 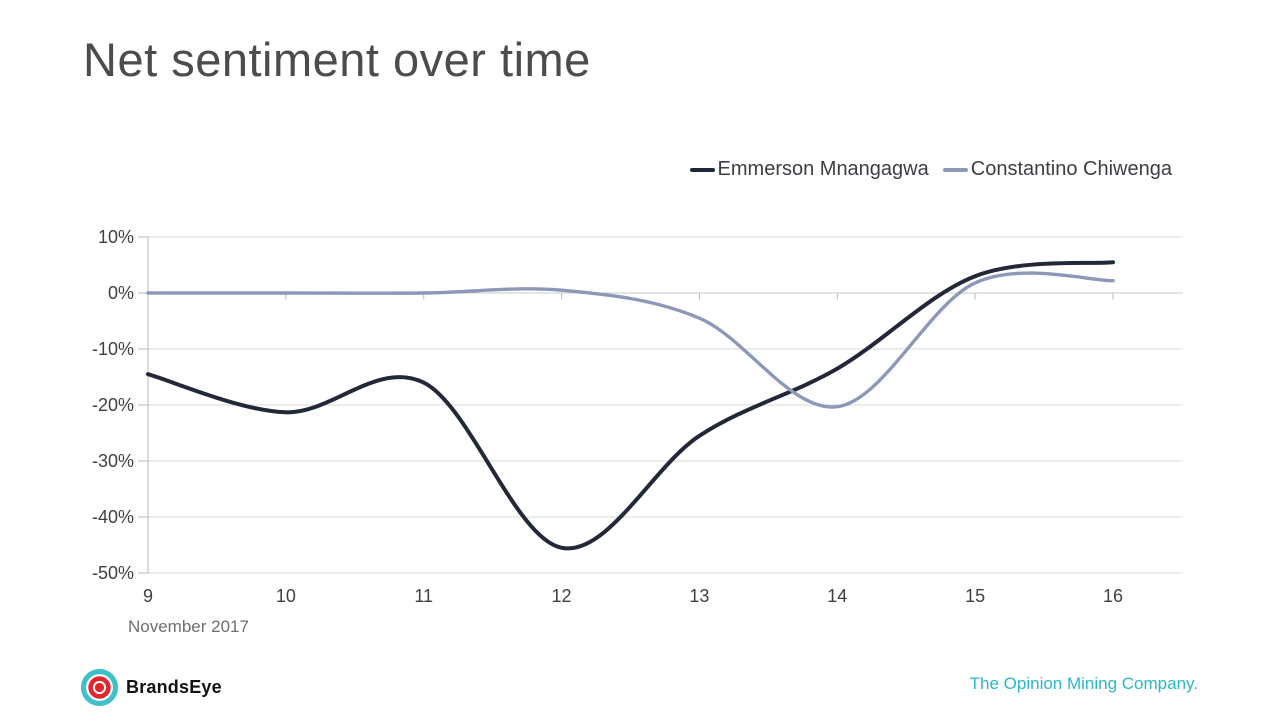 What do you see at coordinates (147, 596) in the screenshot?
I see `x-tick-label: 9` at bounding box center [147, 596].